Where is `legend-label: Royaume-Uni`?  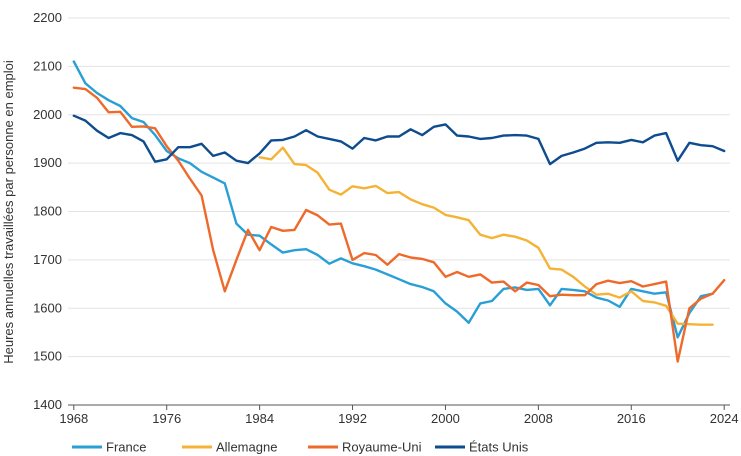 legend-label: Royaume-Uni is located at coordinates (382, 447).